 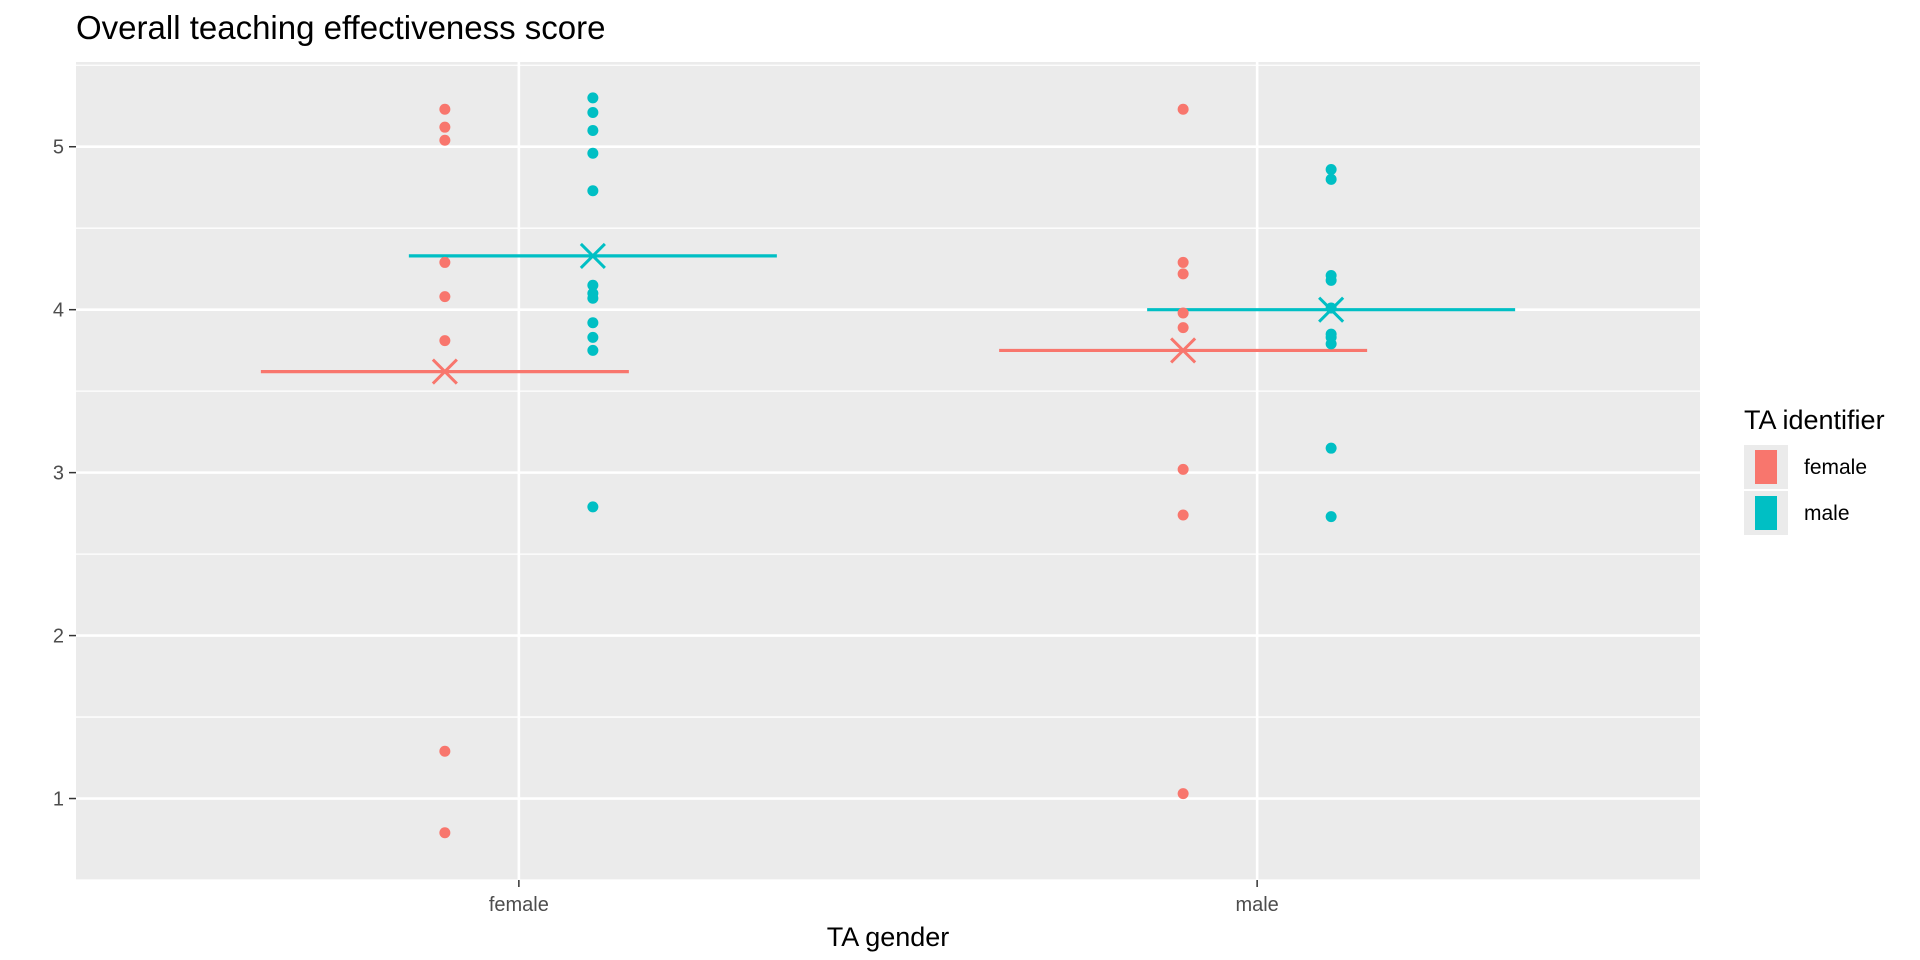 I want to click on x-tick-label: female, so click(x=519, y=905).